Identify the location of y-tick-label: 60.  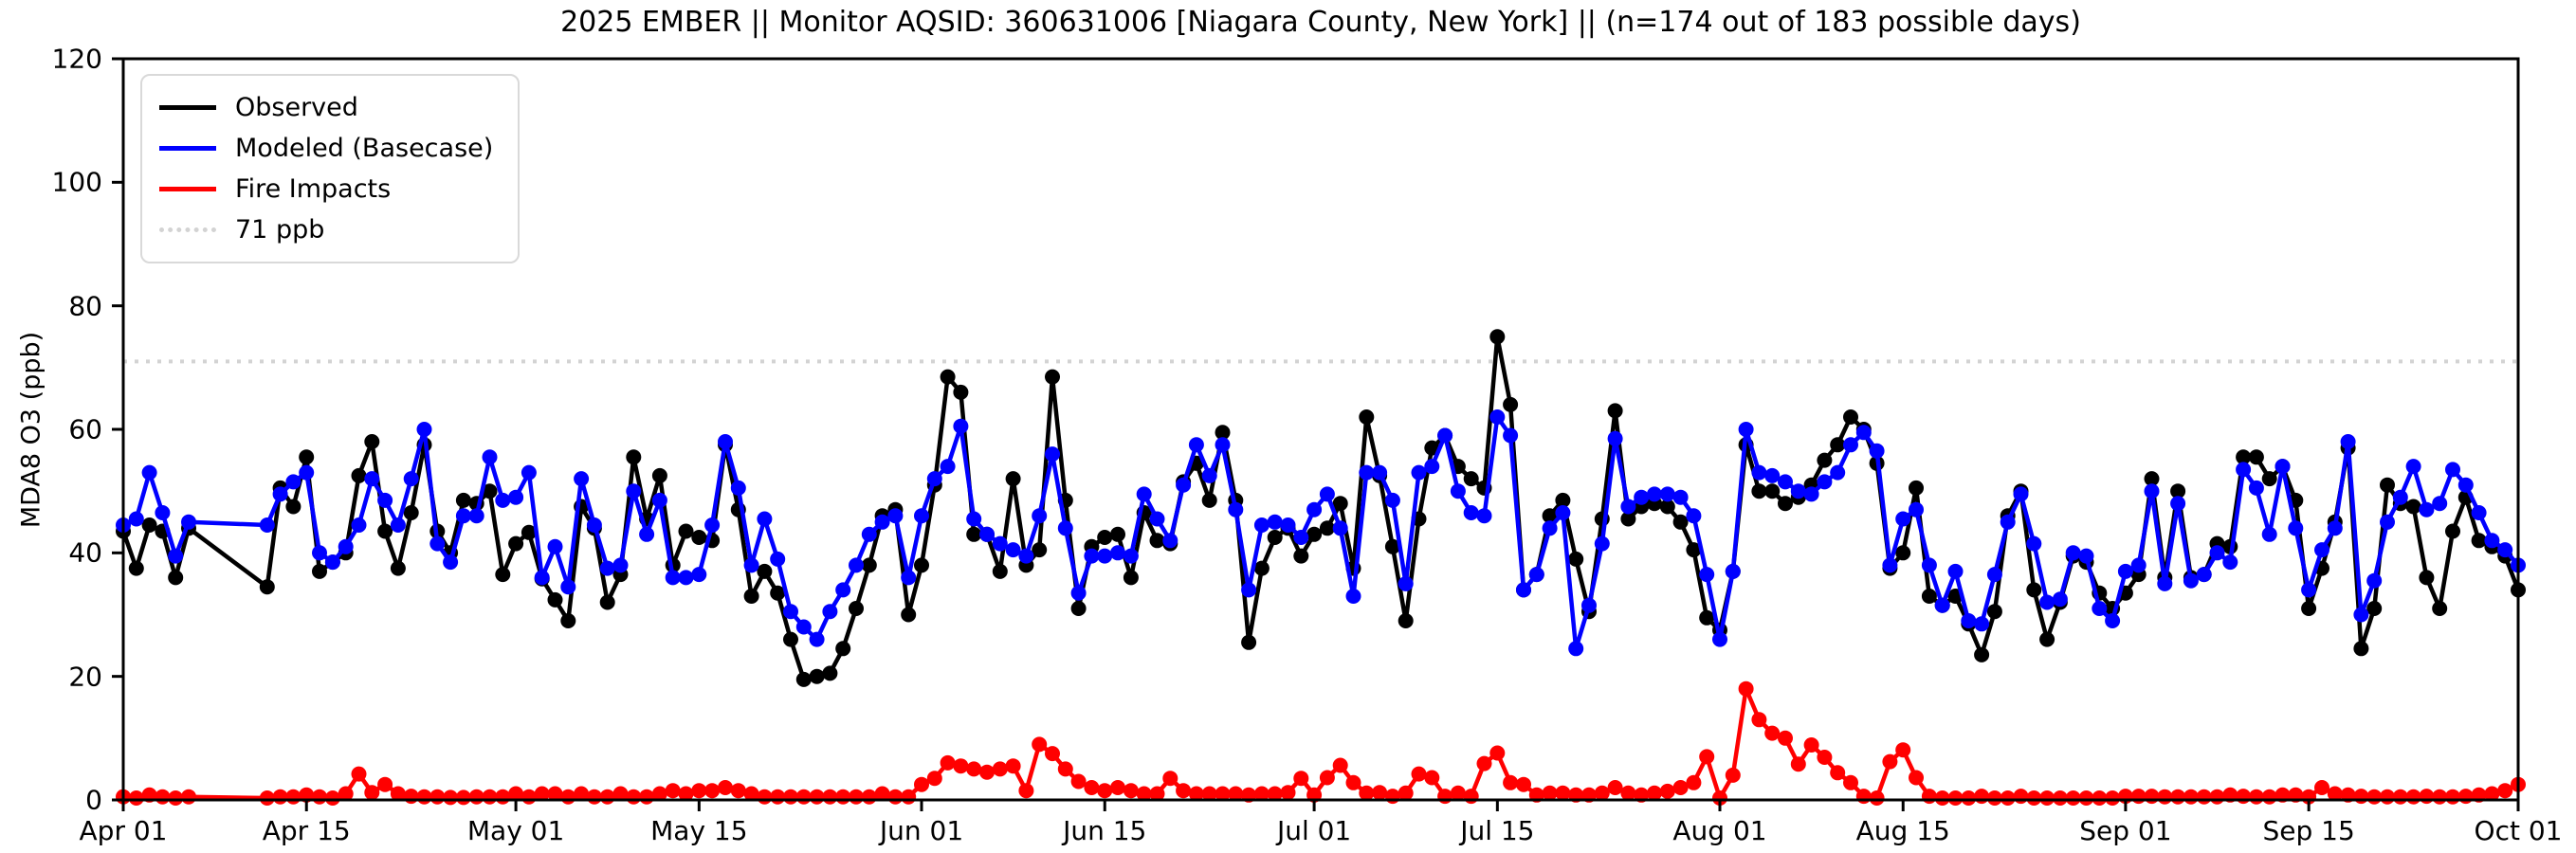
(85, 429).